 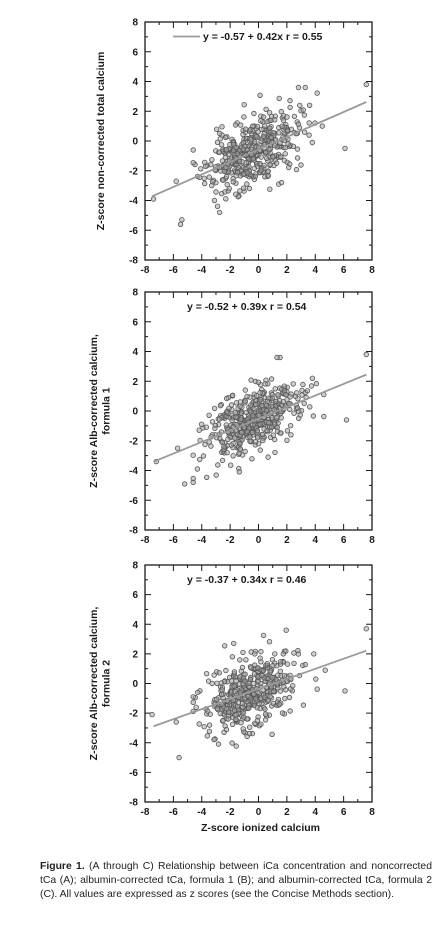 I want to click on x-tick-label: -4, so click(x=201, y=812).